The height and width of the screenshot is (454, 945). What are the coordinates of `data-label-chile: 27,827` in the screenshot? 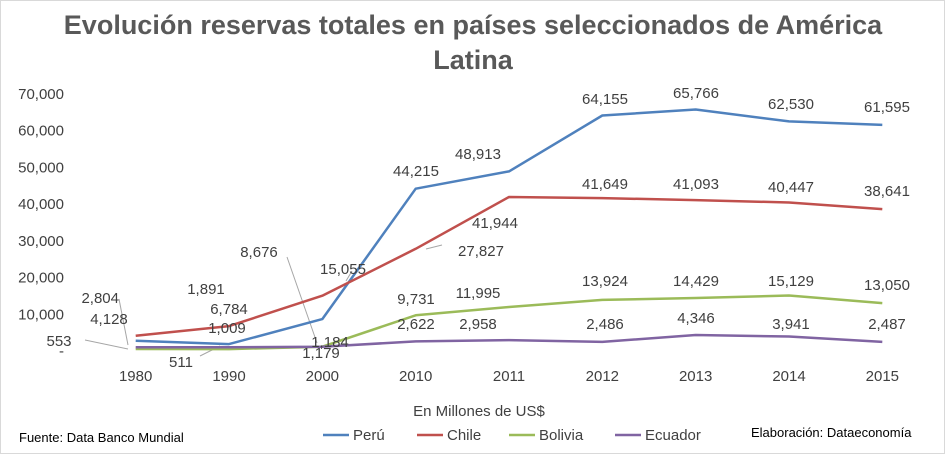 It's located at (481, 251).